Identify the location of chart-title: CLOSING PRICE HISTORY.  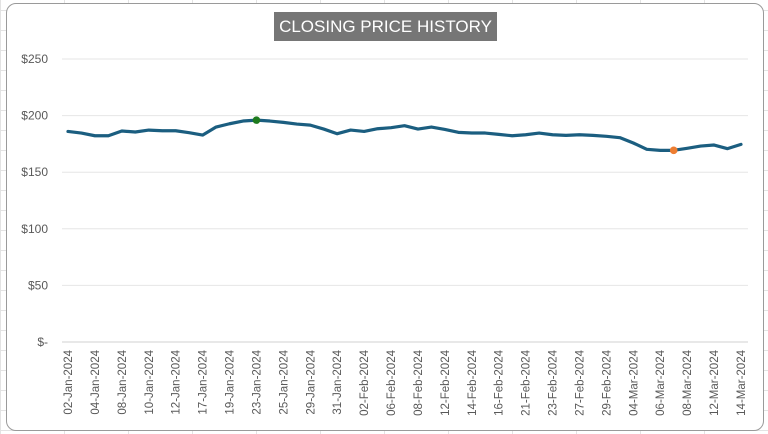
(385, 26).